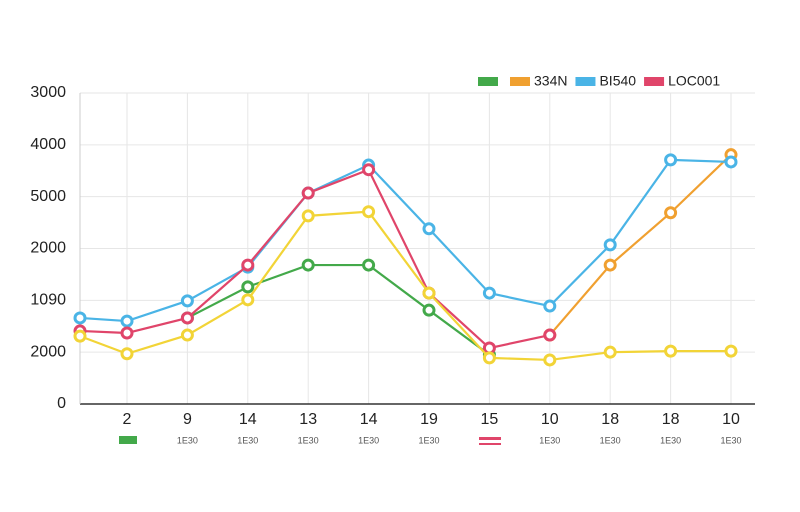 Image resolution: width=800 pixels, height=512 pixels. Describe the element at coordinates (308, 419) in the screenshot. I see `x-tick-label: 13` at that location.